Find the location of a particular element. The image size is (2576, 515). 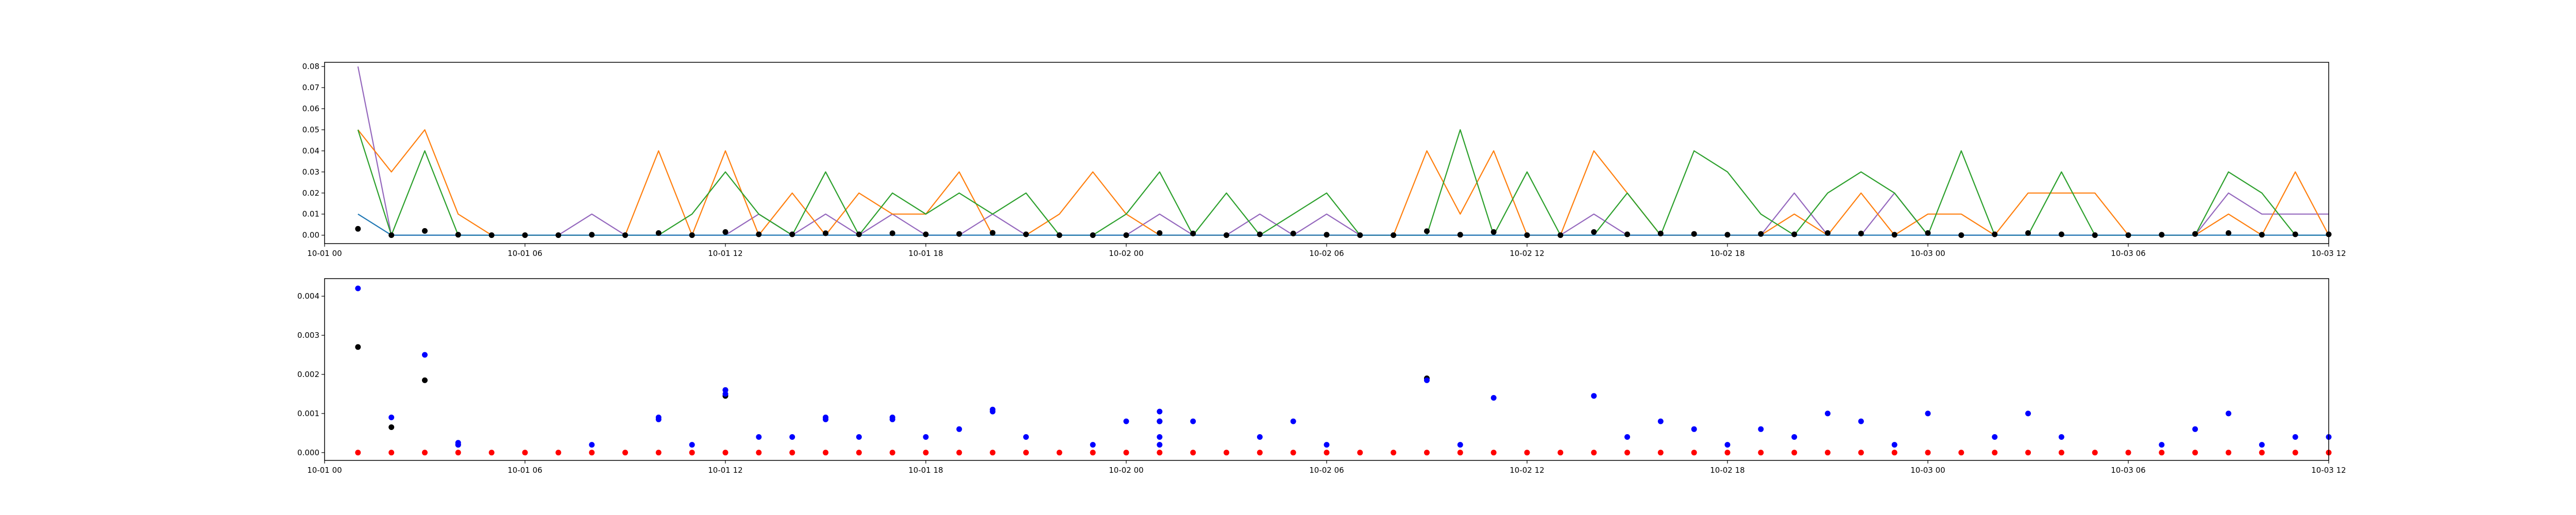

y-tick-label: 0.05 is located at coordinates (310, 129).